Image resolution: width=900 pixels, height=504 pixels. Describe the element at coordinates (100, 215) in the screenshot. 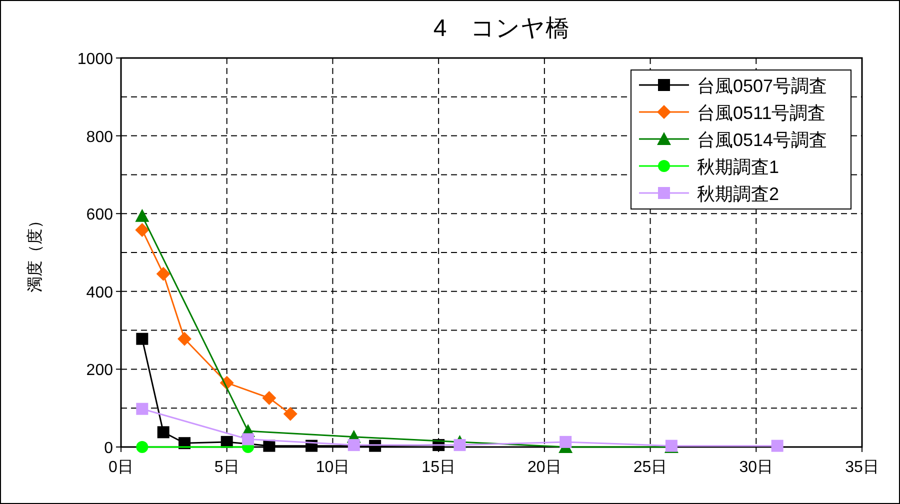

I see `y-tick-label: 600` at that location.